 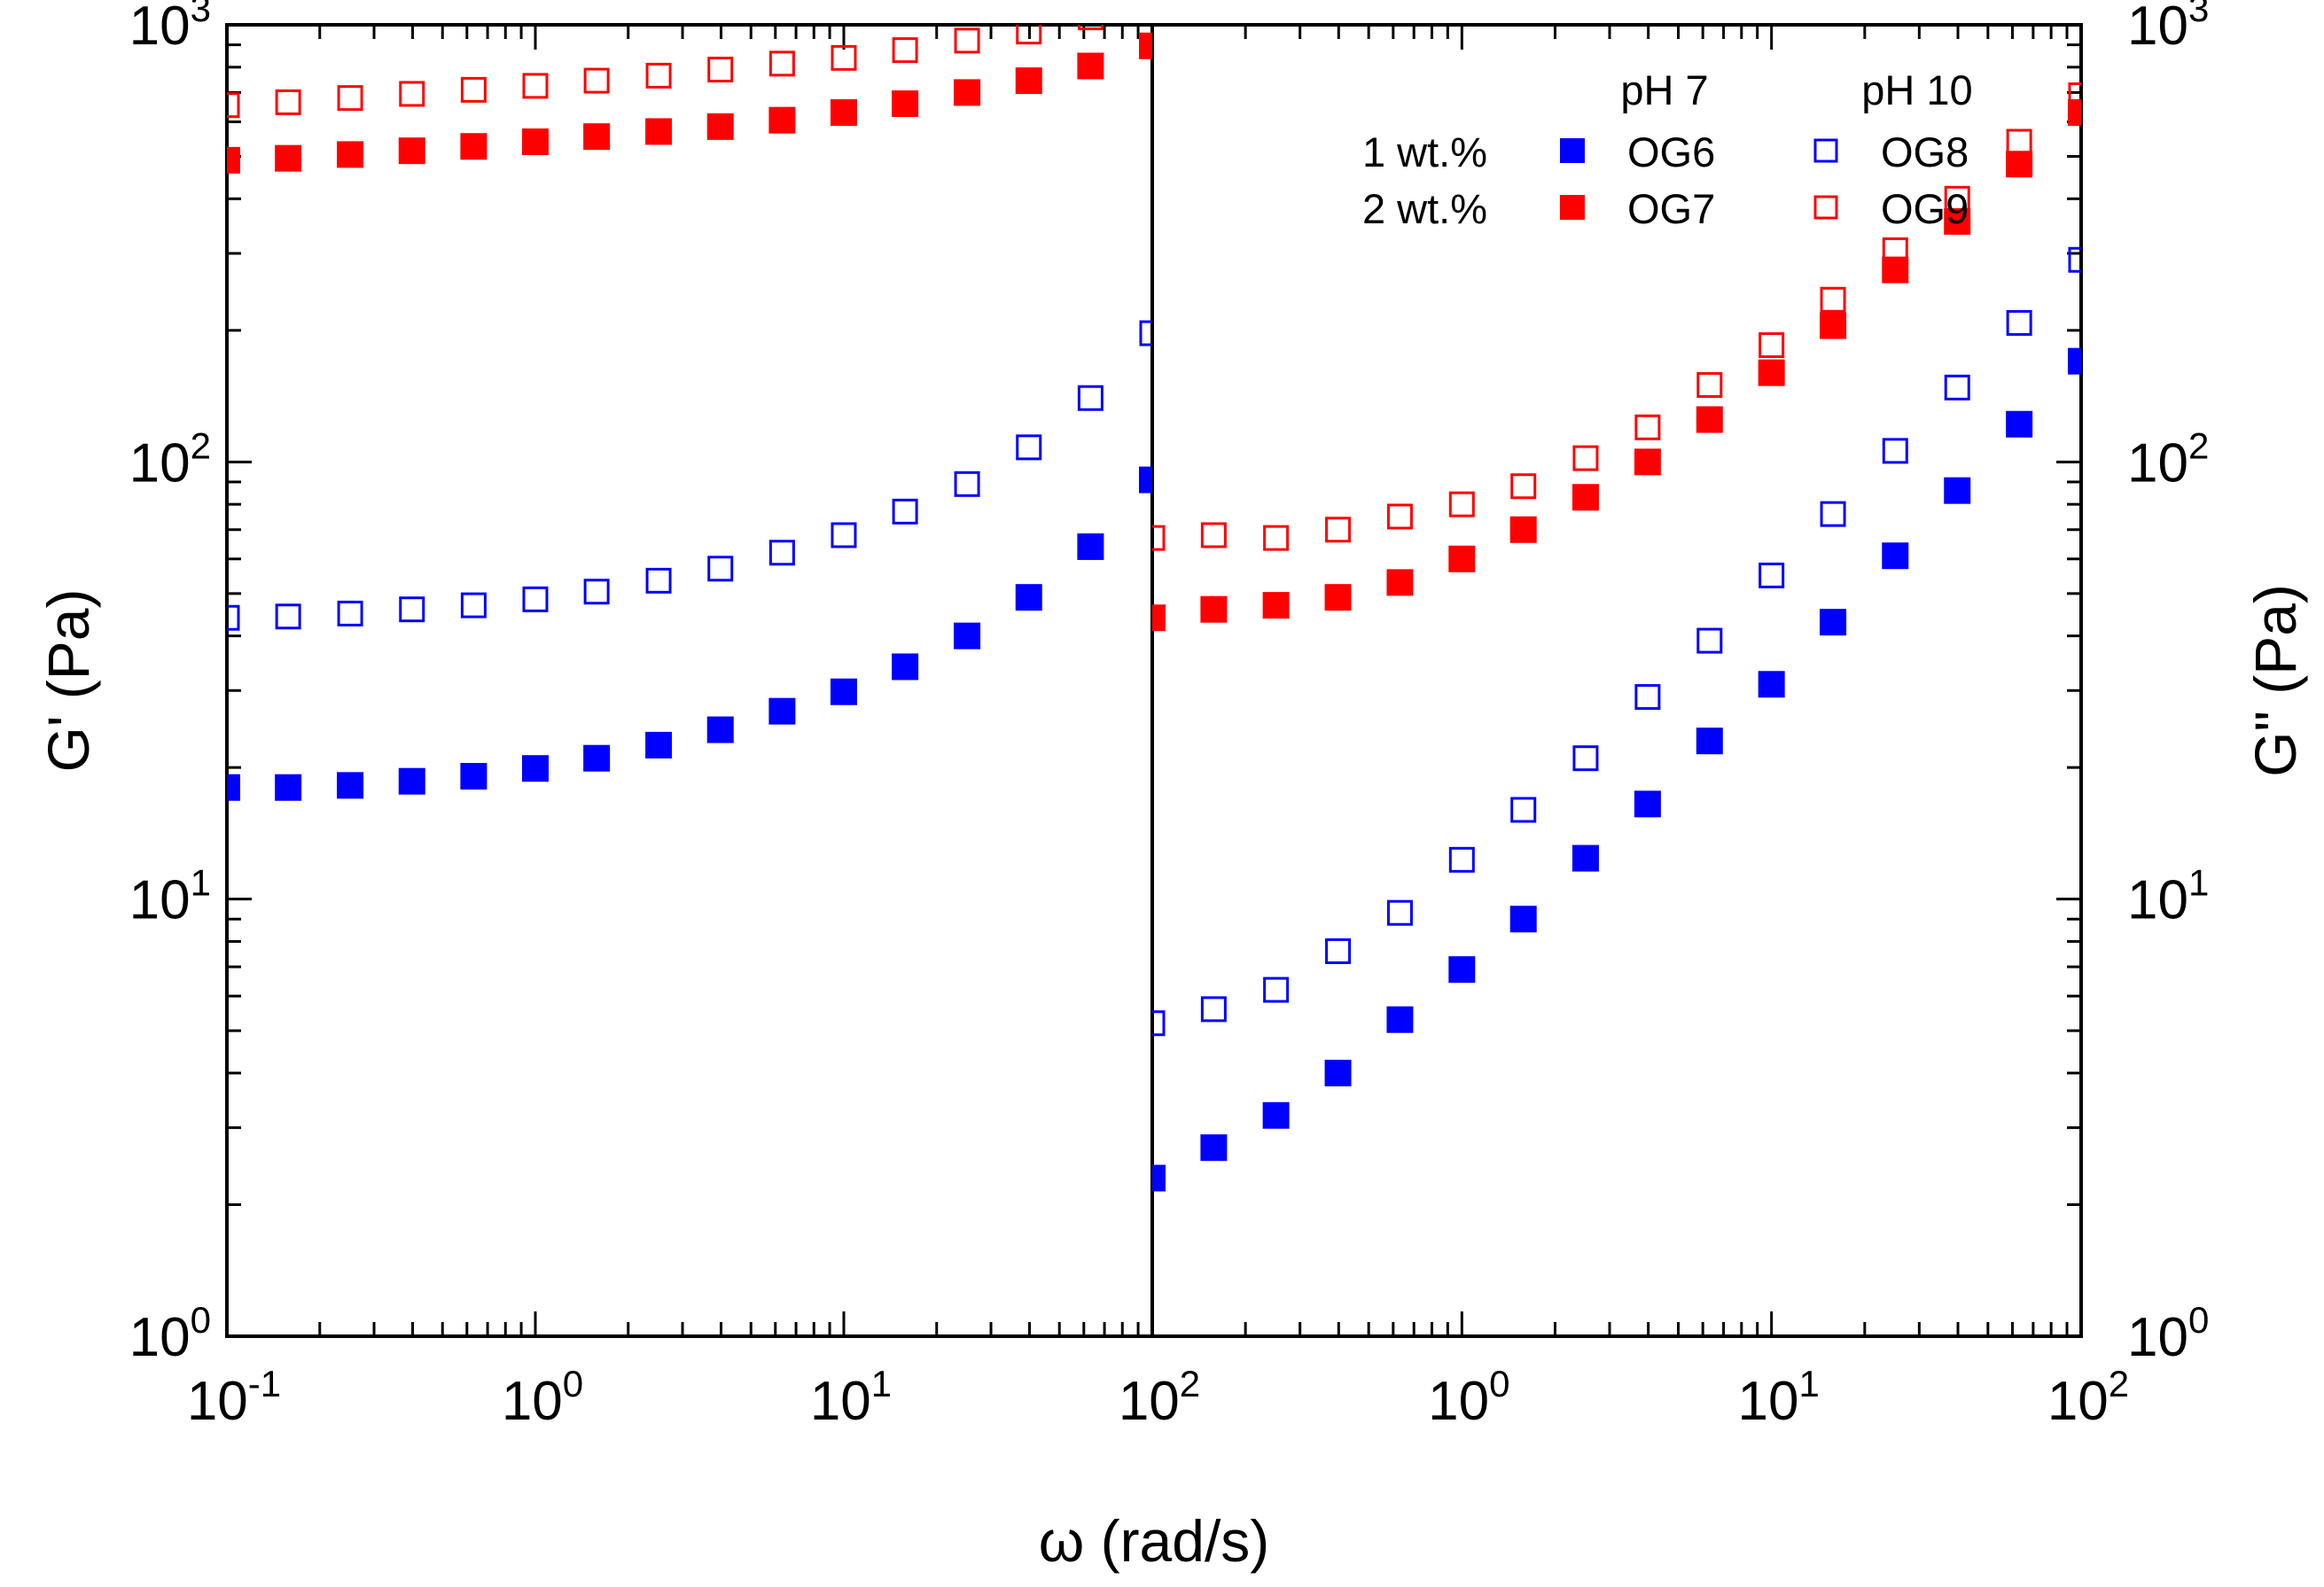 I want to click on x-tick-label: 10⁰, so click(x=542, y=1397).